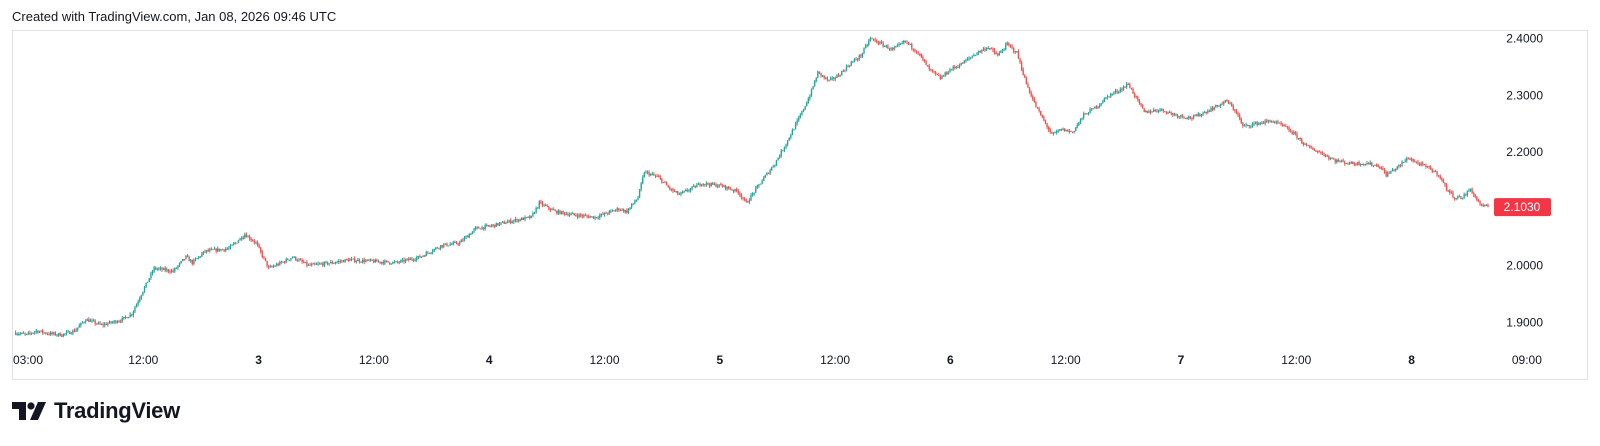  I want to click on last-price-badge-bg, so click(1522, 207).